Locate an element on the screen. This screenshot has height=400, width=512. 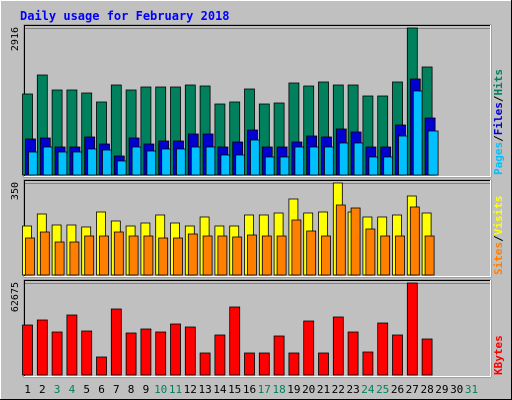
legend-entry-visits: Visits is located at coordinates (498, 216).